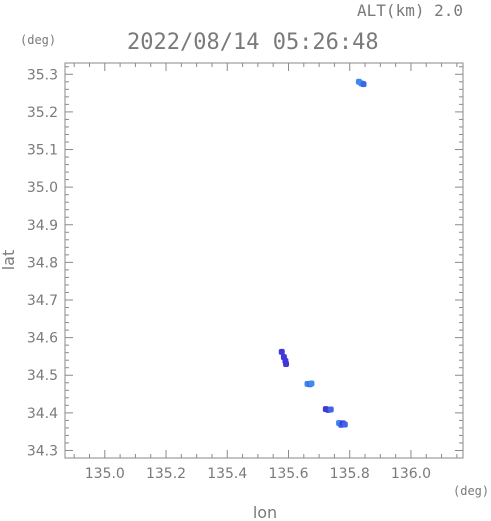 The image size is (491, 521). What do you see at coordinates (42, 226) in the screenshot?
I see `y-tick-label: 34.9` at bounding box center [42, 226].